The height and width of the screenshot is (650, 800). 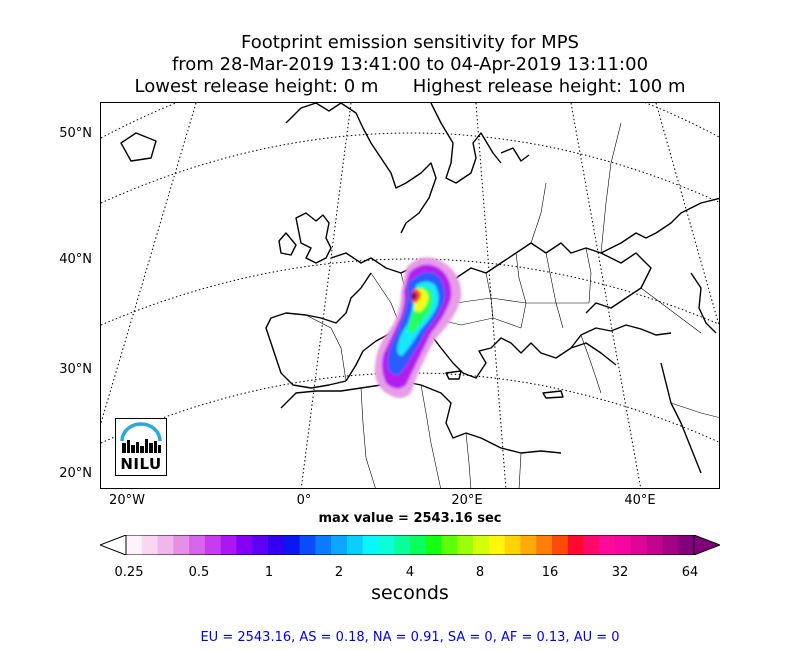 What do you see at coordinates (620, 572) in the screenshot?
I see `colorbar-tick: 32` at bounding box center [620, 572].